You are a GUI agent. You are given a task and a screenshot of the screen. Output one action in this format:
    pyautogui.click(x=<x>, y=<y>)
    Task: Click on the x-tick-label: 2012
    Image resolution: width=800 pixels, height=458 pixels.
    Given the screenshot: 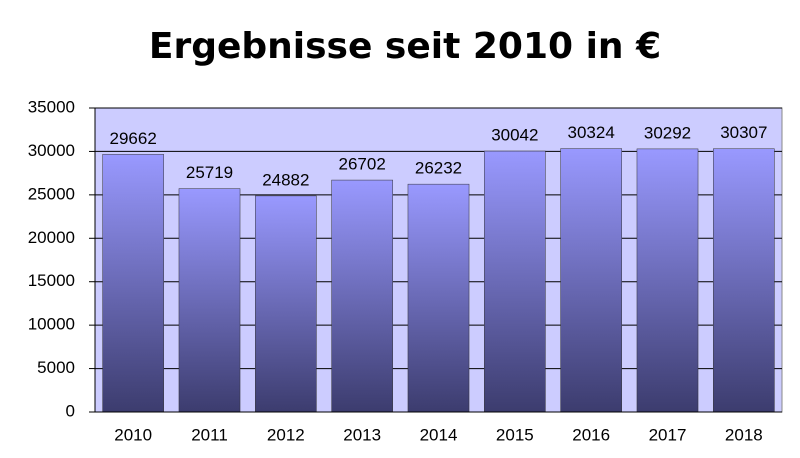 What is the action you would take?
    pyautogui.click(x=286, y=434)
    